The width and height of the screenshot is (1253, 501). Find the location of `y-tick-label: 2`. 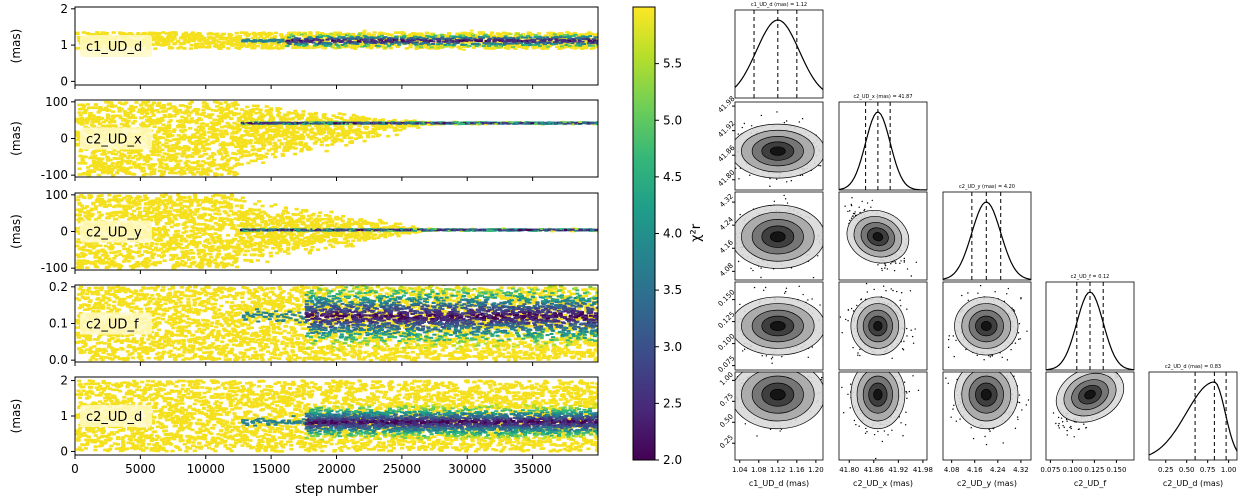

y-tick-label: 2 is located at coordinates (64, 9).